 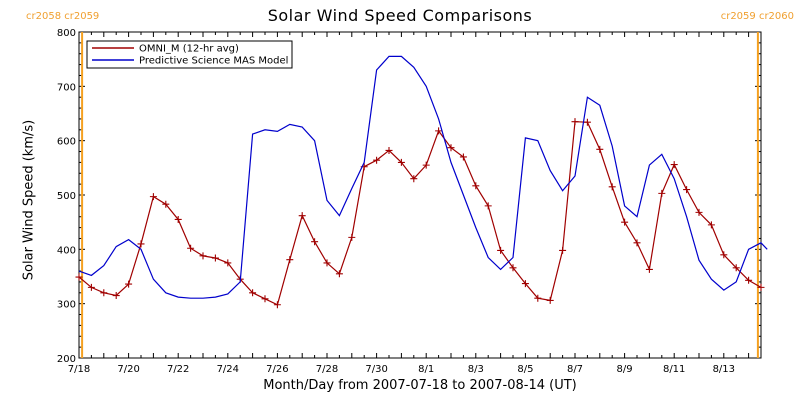 What do you see at coordinates (128, 369) in the screenshot?
I see `x-tick-label: 7/20` at bounding box center [128, 369].